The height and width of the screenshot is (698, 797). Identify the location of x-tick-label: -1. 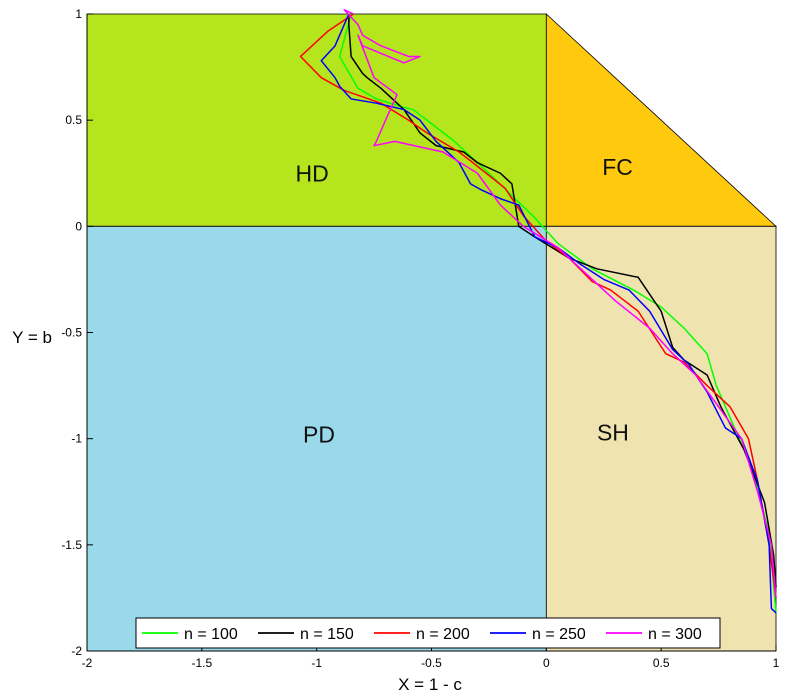
(316, 663).